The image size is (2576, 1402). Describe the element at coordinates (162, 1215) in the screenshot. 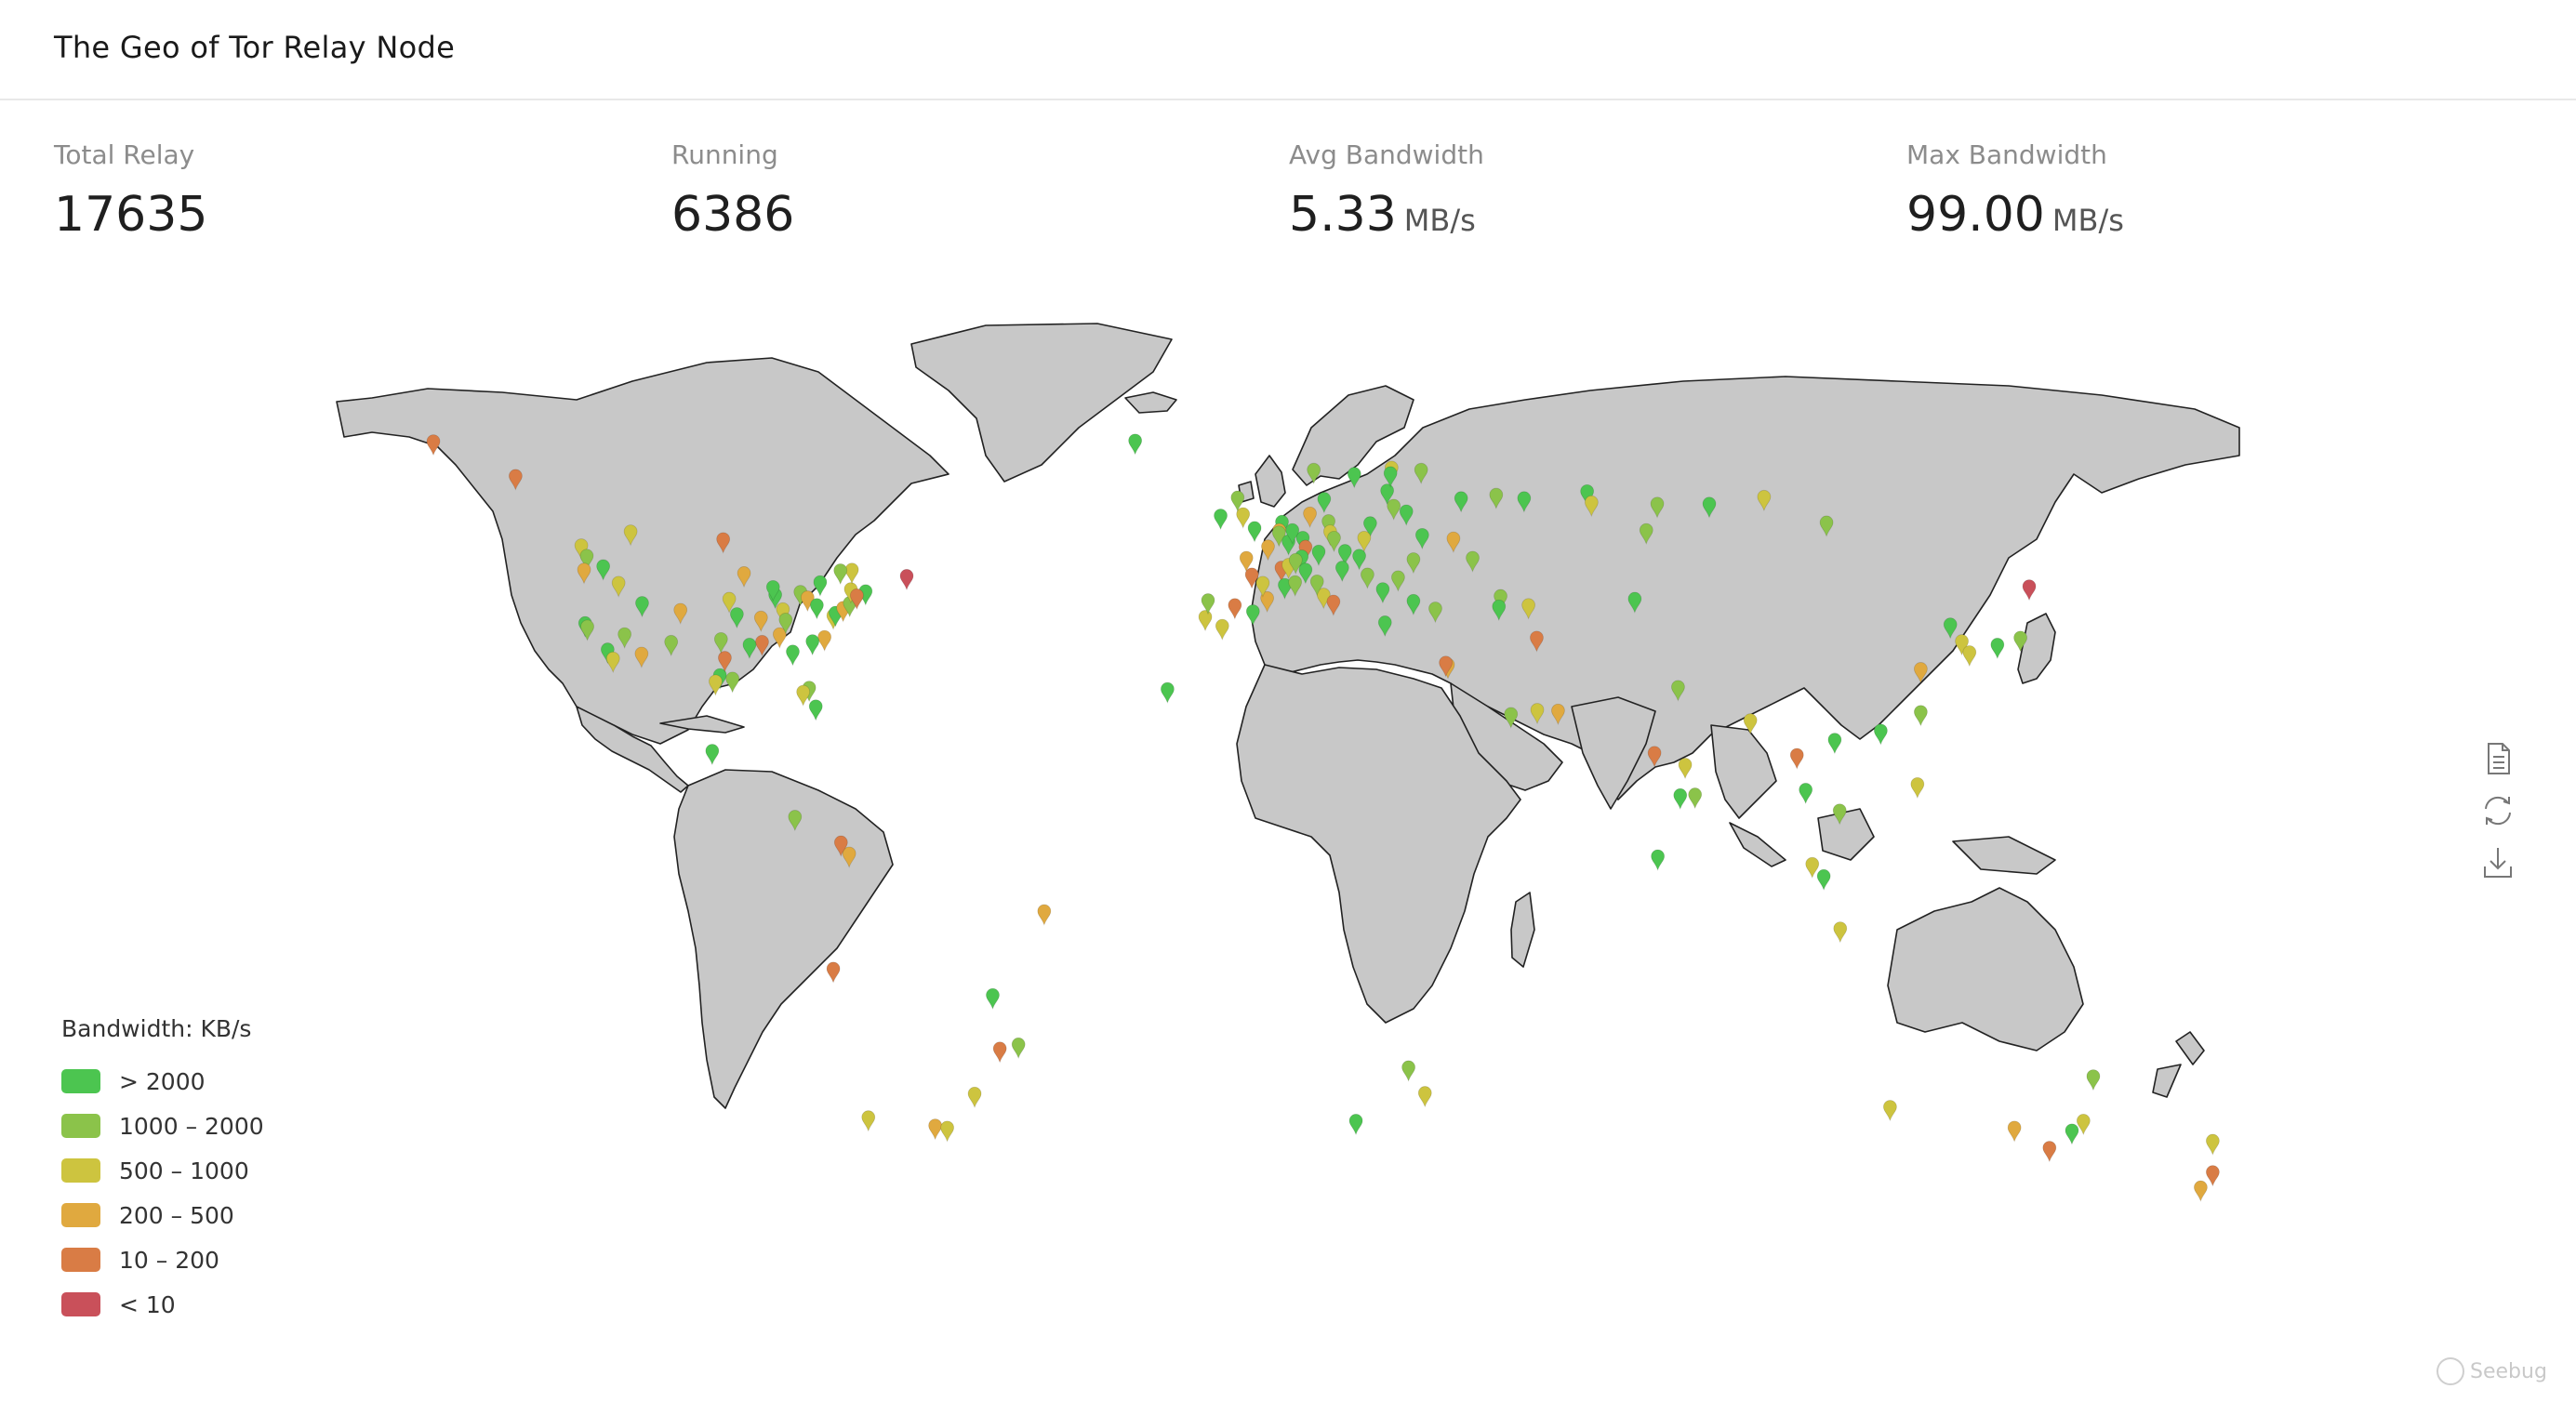

I see `legend-item: 200 – 500` at that location.